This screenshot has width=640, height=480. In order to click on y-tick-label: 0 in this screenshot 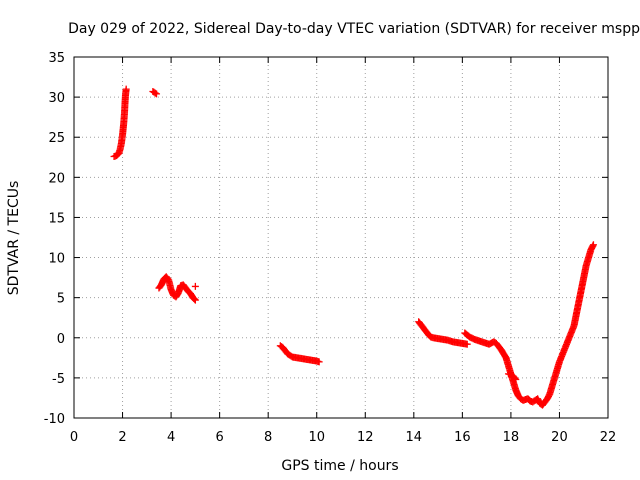, I will do `click(61, 339)`.